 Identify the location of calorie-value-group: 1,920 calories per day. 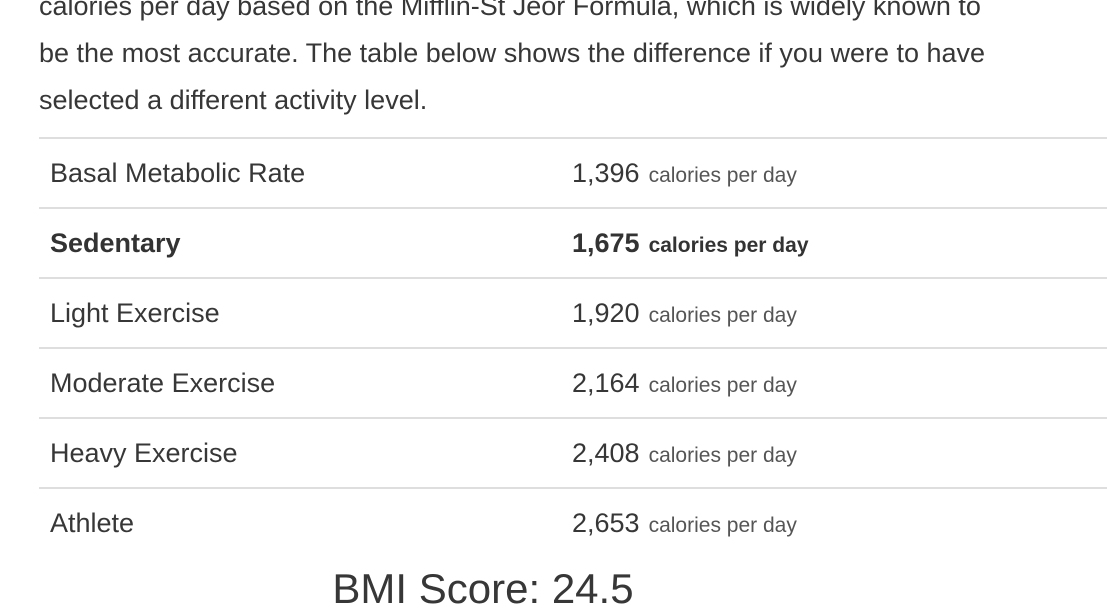
(684, 313).